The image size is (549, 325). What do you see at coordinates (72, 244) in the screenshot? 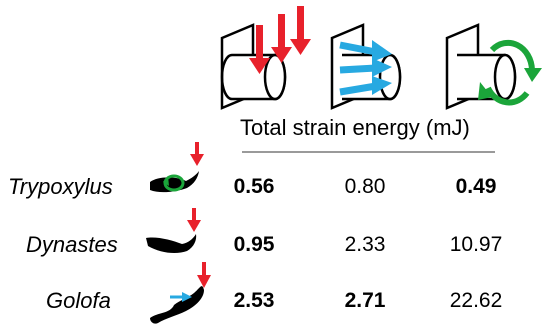
I see `species-label: Dynastes` at bounding box center [72, 244].